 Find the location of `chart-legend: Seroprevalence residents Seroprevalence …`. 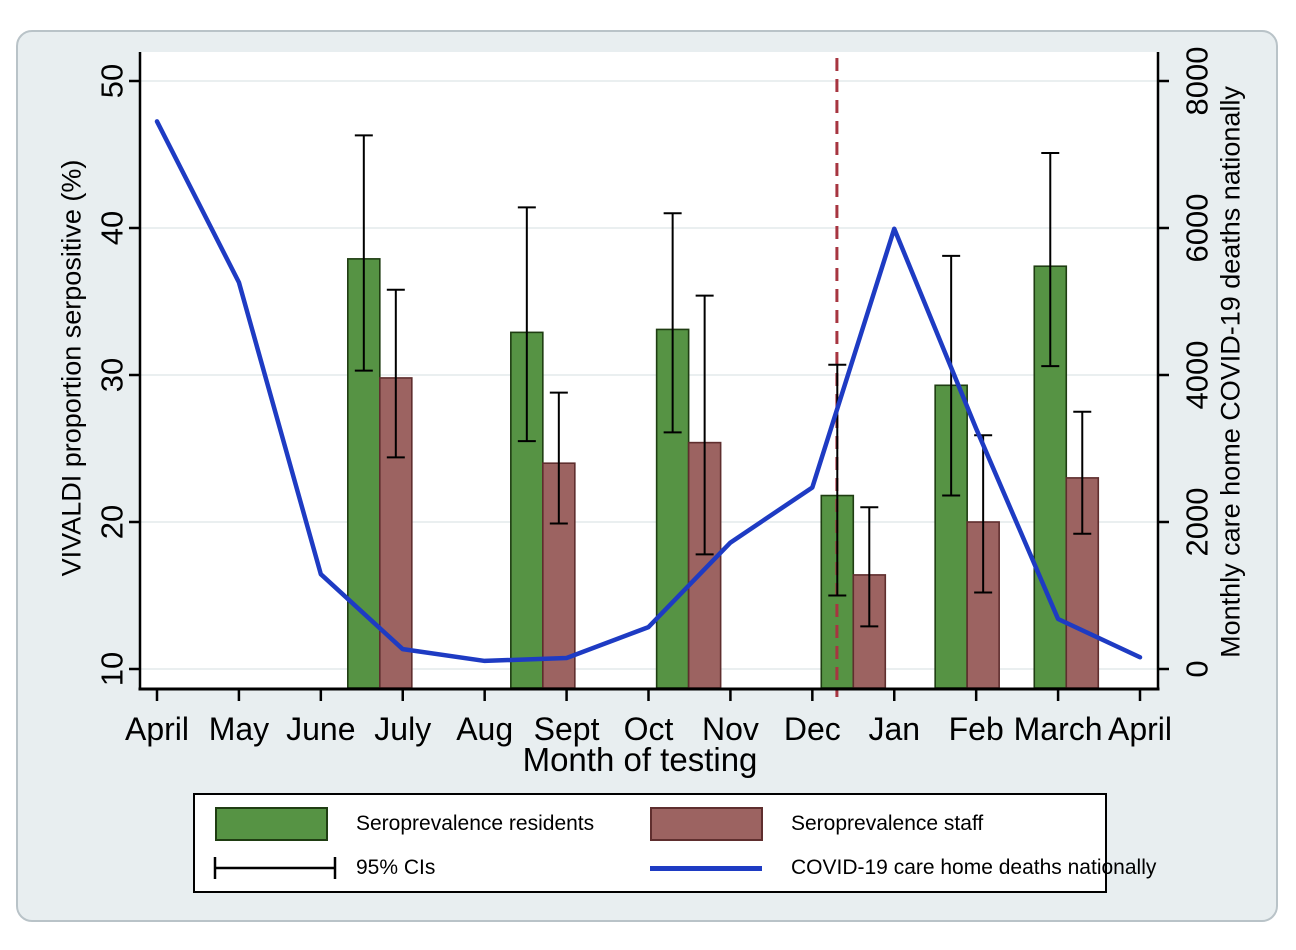

chart-legend: Seroprevalence residents Seroprevalence … is located at coordinates (674, 843).